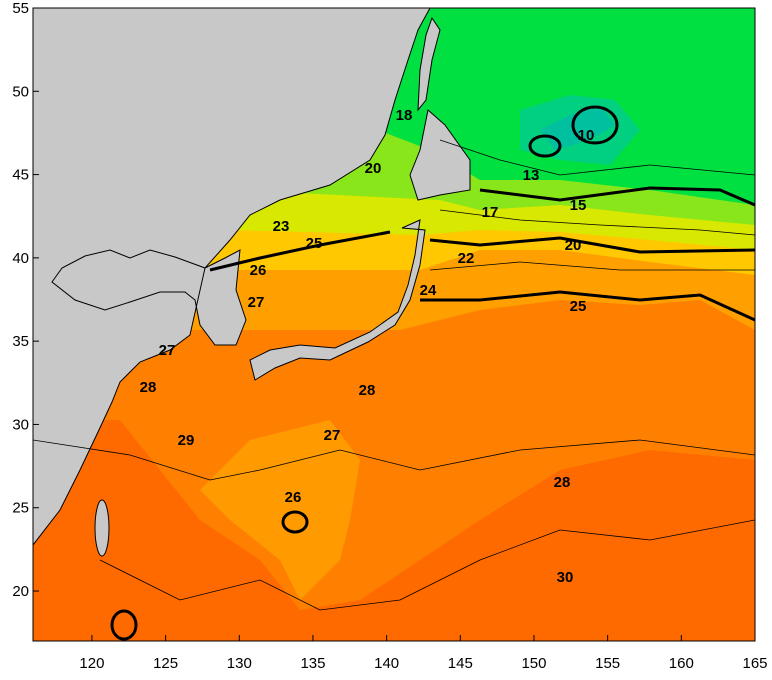 The image size is (772, 680). What do you see at coordinates (20, 175) in the screenshot?
I see `y-tick-label: 45` at bounding box center [20, 175].